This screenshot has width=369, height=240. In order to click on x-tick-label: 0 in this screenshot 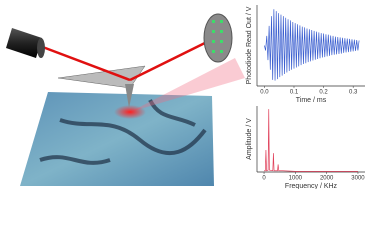, I will do `click(264, 179)`.